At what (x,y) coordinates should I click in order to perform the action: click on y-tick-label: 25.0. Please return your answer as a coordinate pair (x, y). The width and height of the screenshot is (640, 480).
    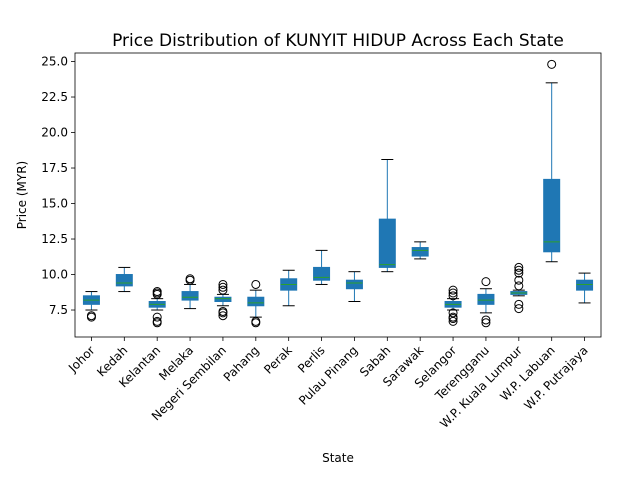
    Looking at the image, I should click on (54, 62).